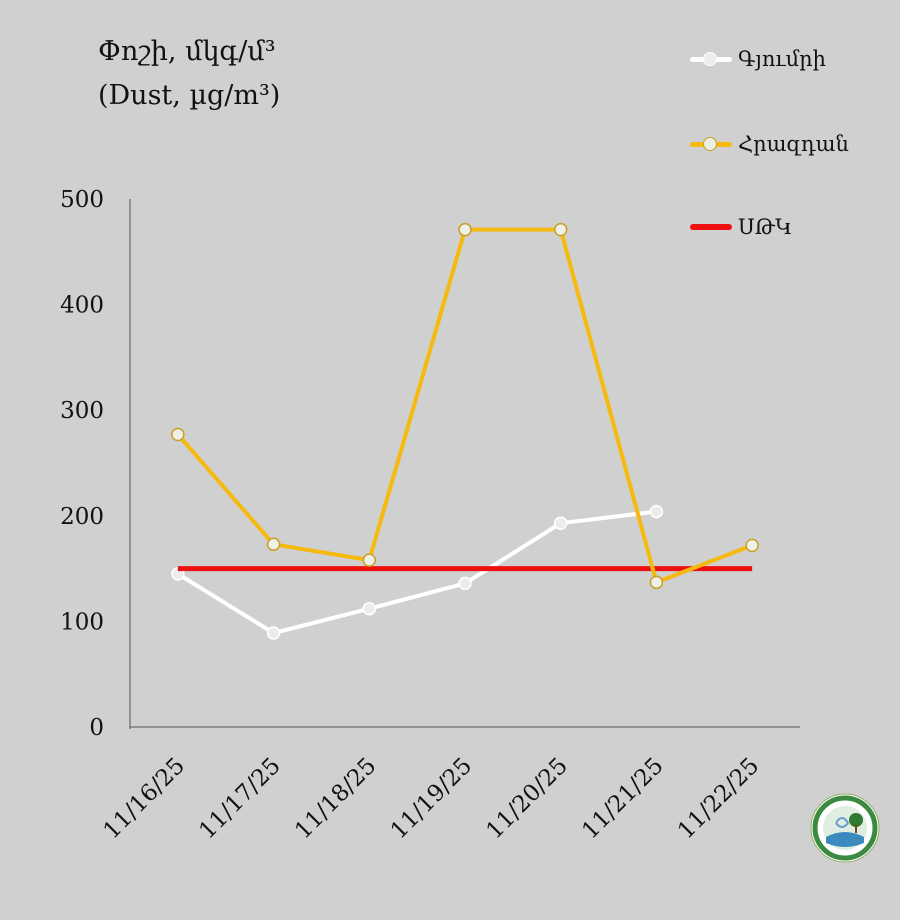 This screenshot has width=900, height=920. What do you see at coordinates (187, 51) in the screenshot?
I see `chart-title-armenian: Փոշի, մկգ/մ³` at bounding box center [187, 51].